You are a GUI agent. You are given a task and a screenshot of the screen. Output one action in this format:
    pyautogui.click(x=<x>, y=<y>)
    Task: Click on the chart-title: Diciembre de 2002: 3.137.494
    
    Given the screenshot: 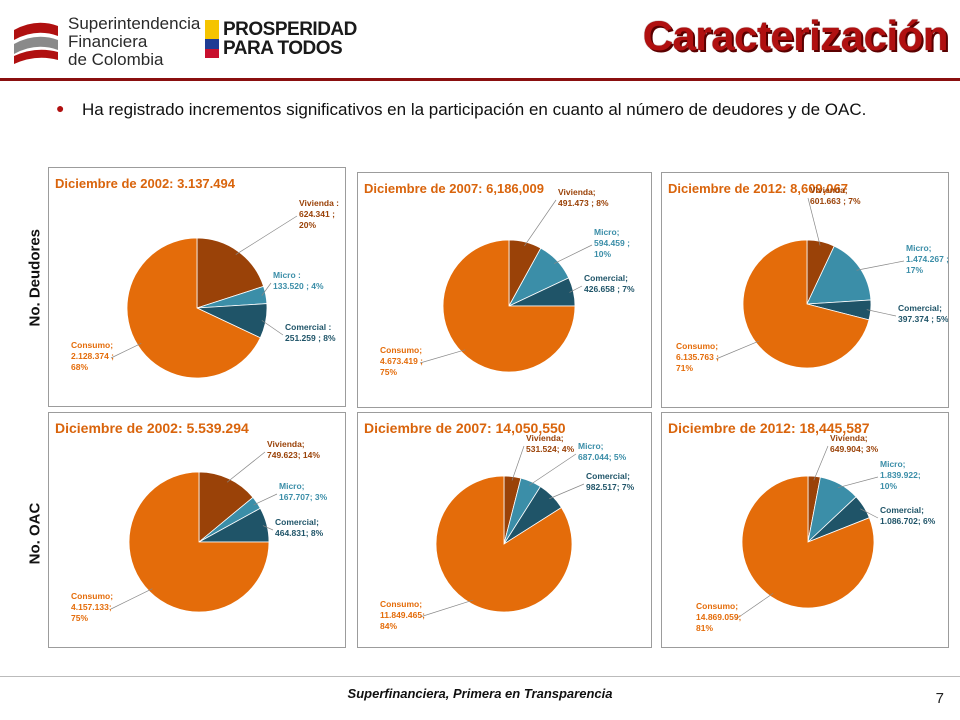 What is the action you would take?
    pyautogui.click(x=145, y=183)
    